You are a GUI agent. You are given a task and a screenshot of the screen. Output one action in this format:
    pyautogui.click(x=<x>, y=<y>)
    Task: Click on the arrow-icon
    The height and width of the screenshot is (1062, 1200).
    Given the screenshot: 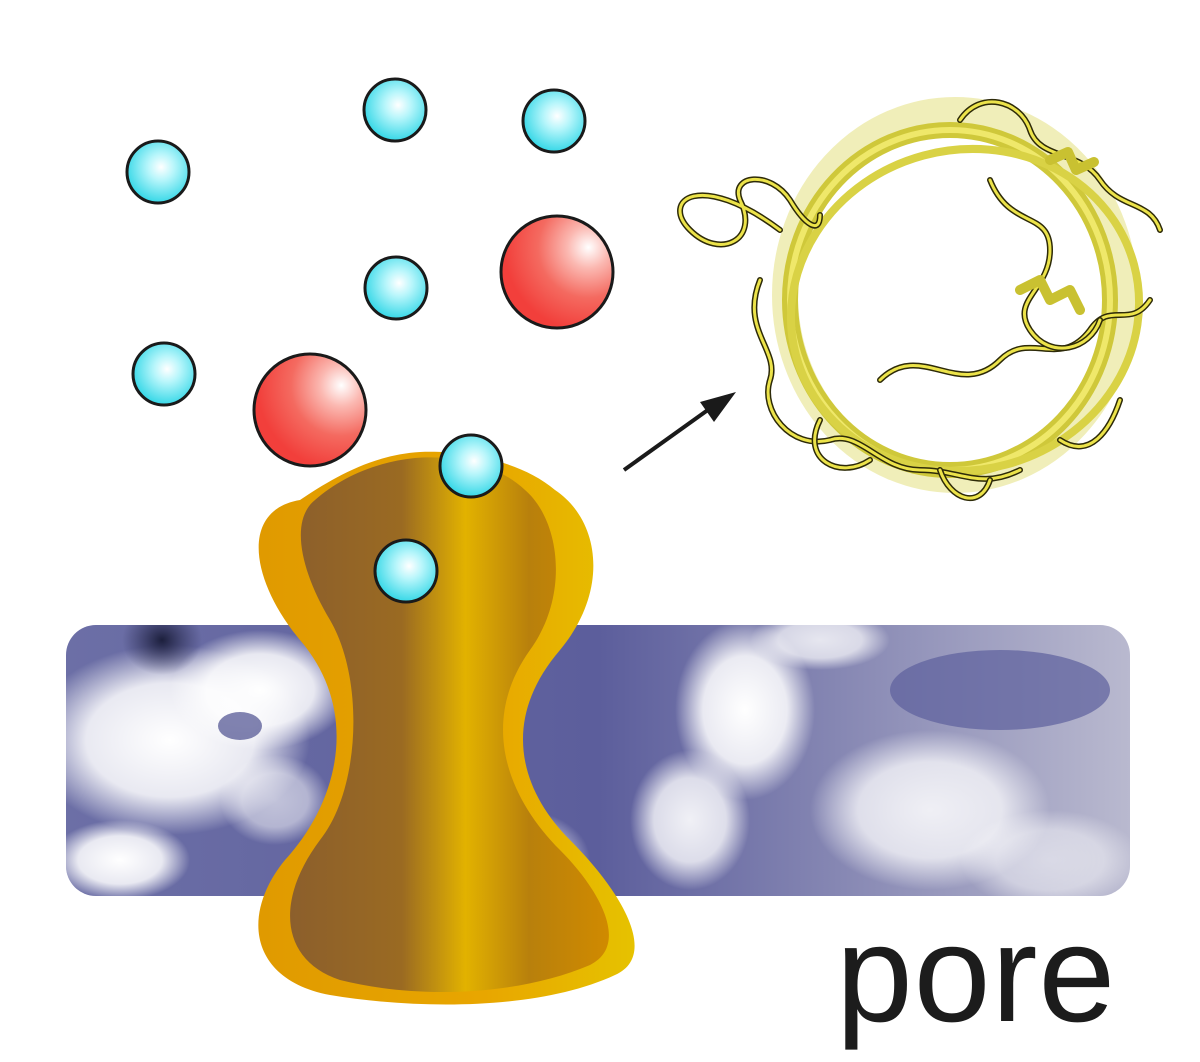 What is the action you would take?
    pyautogui.click(x=679, y=432)
    